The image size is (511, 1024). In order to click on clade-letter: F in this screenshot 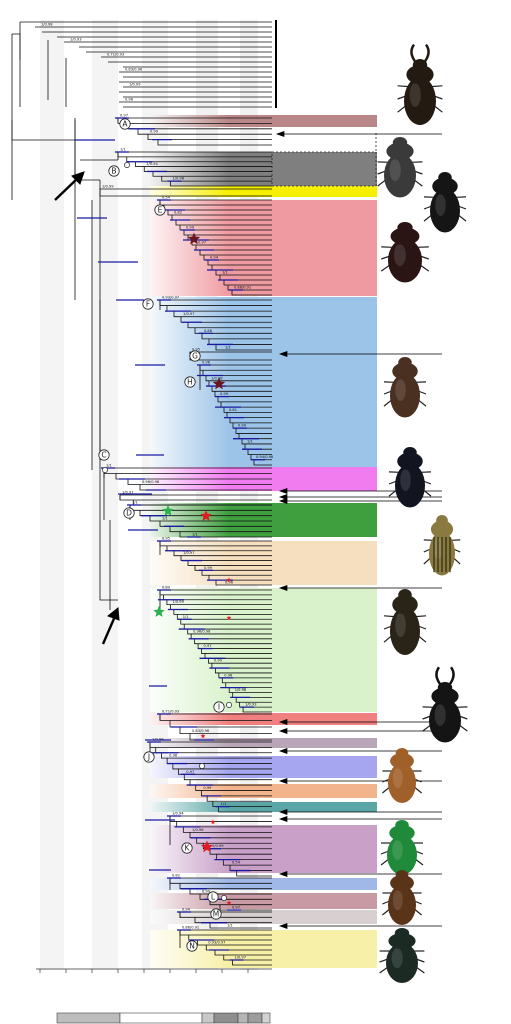, I will do `click(148, 304)`.